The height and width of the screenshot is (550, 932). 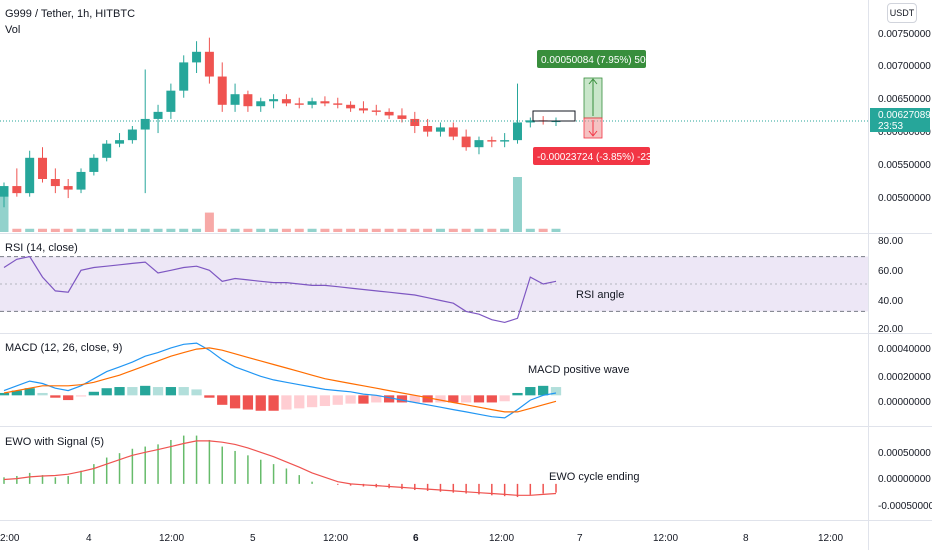 I want to click on time-tick: 2:00, so click(x=10, y=538).